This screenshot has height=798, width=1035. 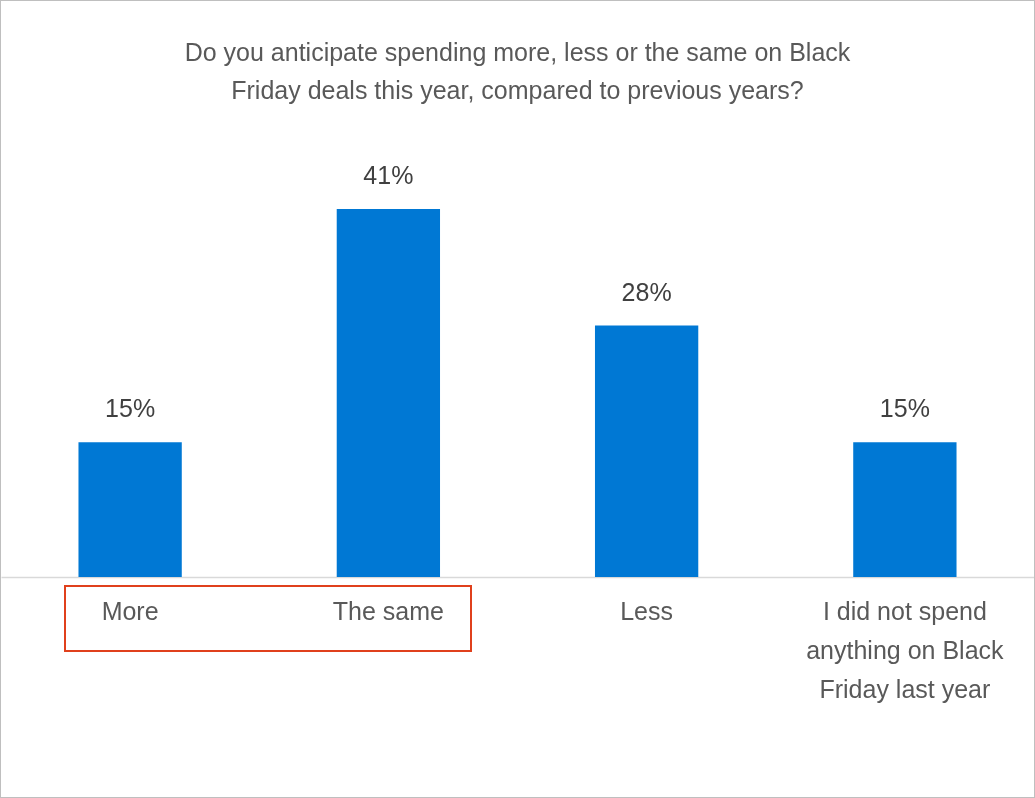 What do you see at coordinates (388, 174) in the screenshot?
I see `data-label: 41%` at bounding box center [388, 174].